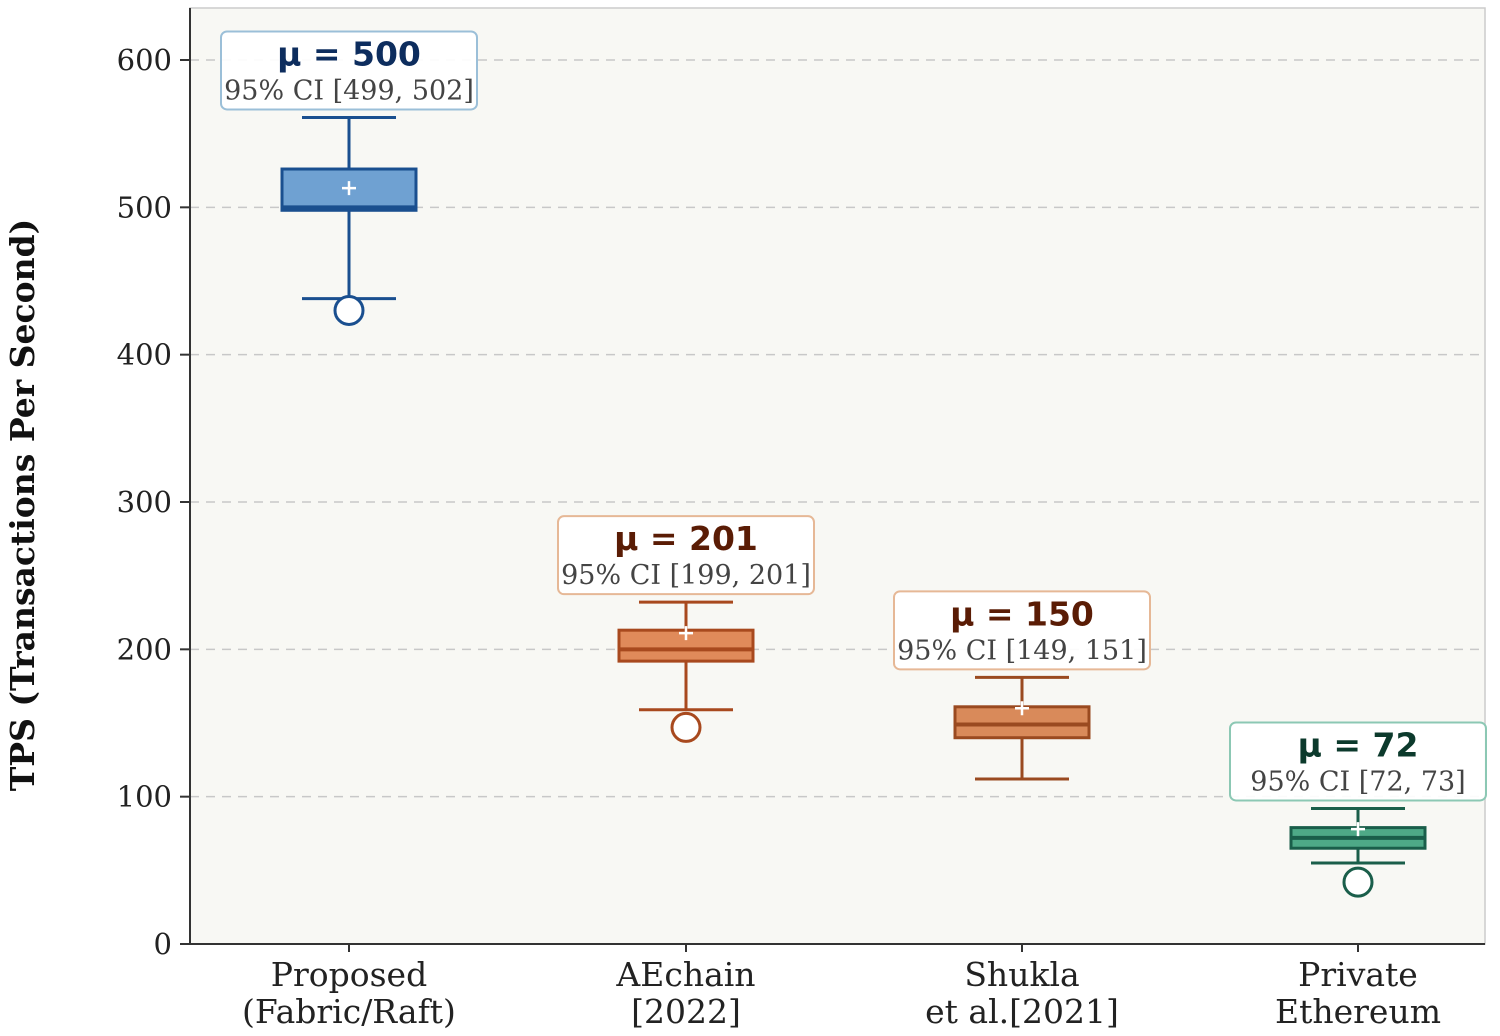  I want to click on y-tick-label: 600, so click(144, 60).